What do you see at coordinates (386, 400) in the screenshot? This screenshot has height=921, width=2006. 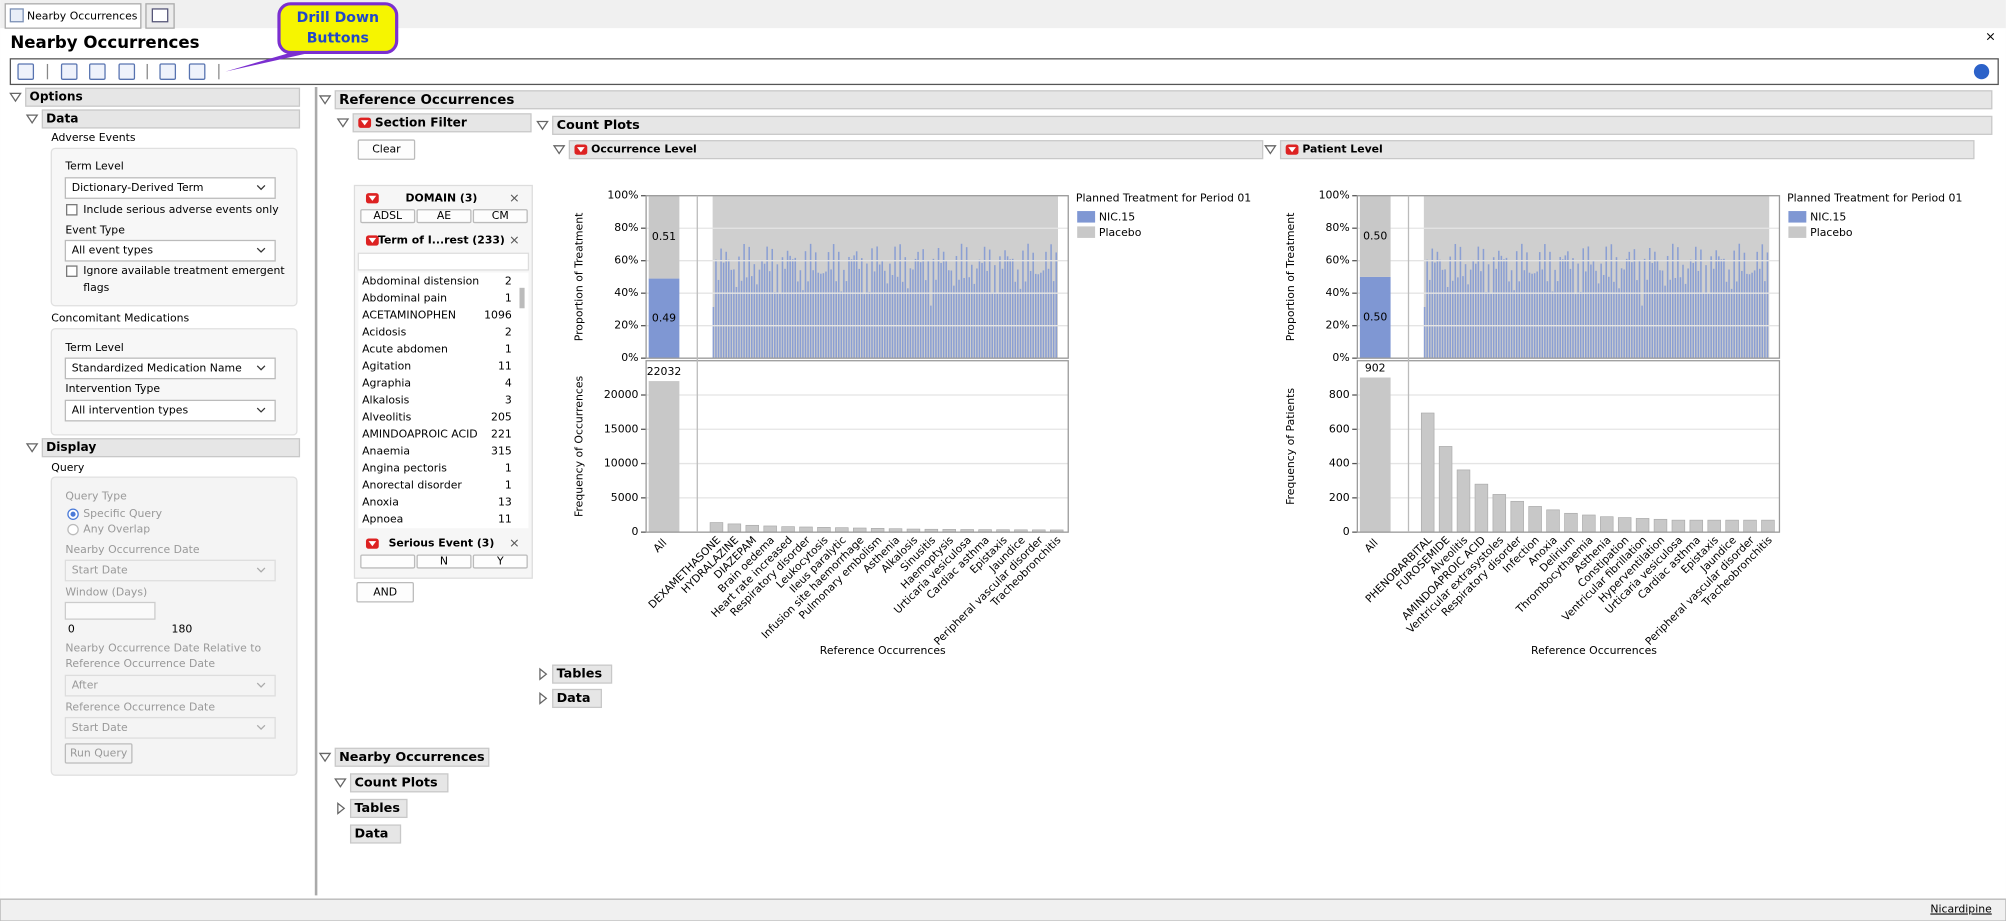 I see `filter-item: Alkalosis` at bounding box center [386, 400].